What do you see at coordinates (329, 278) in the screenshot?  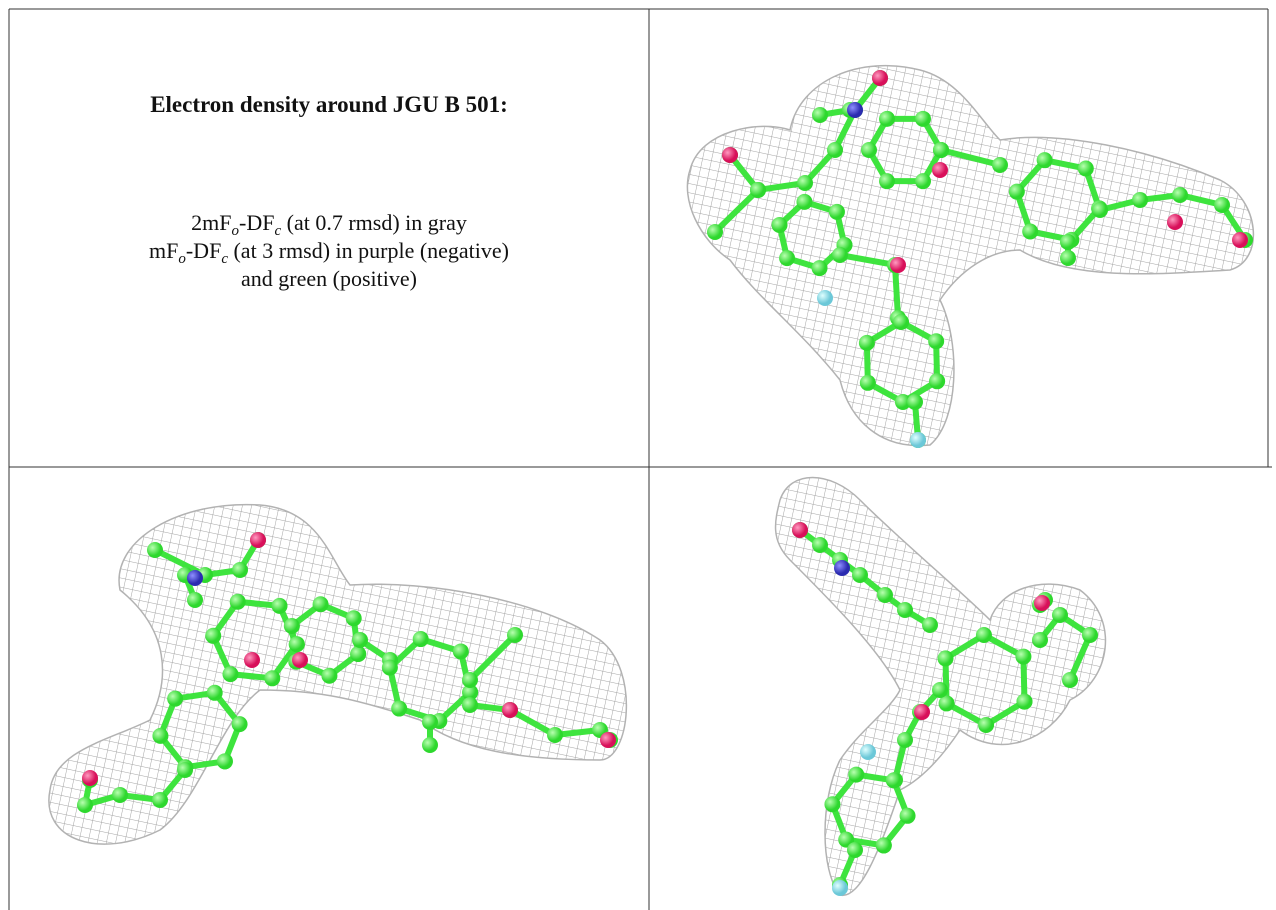 I see `legend-line: and green (positive)` at bounding box center [329, 278].